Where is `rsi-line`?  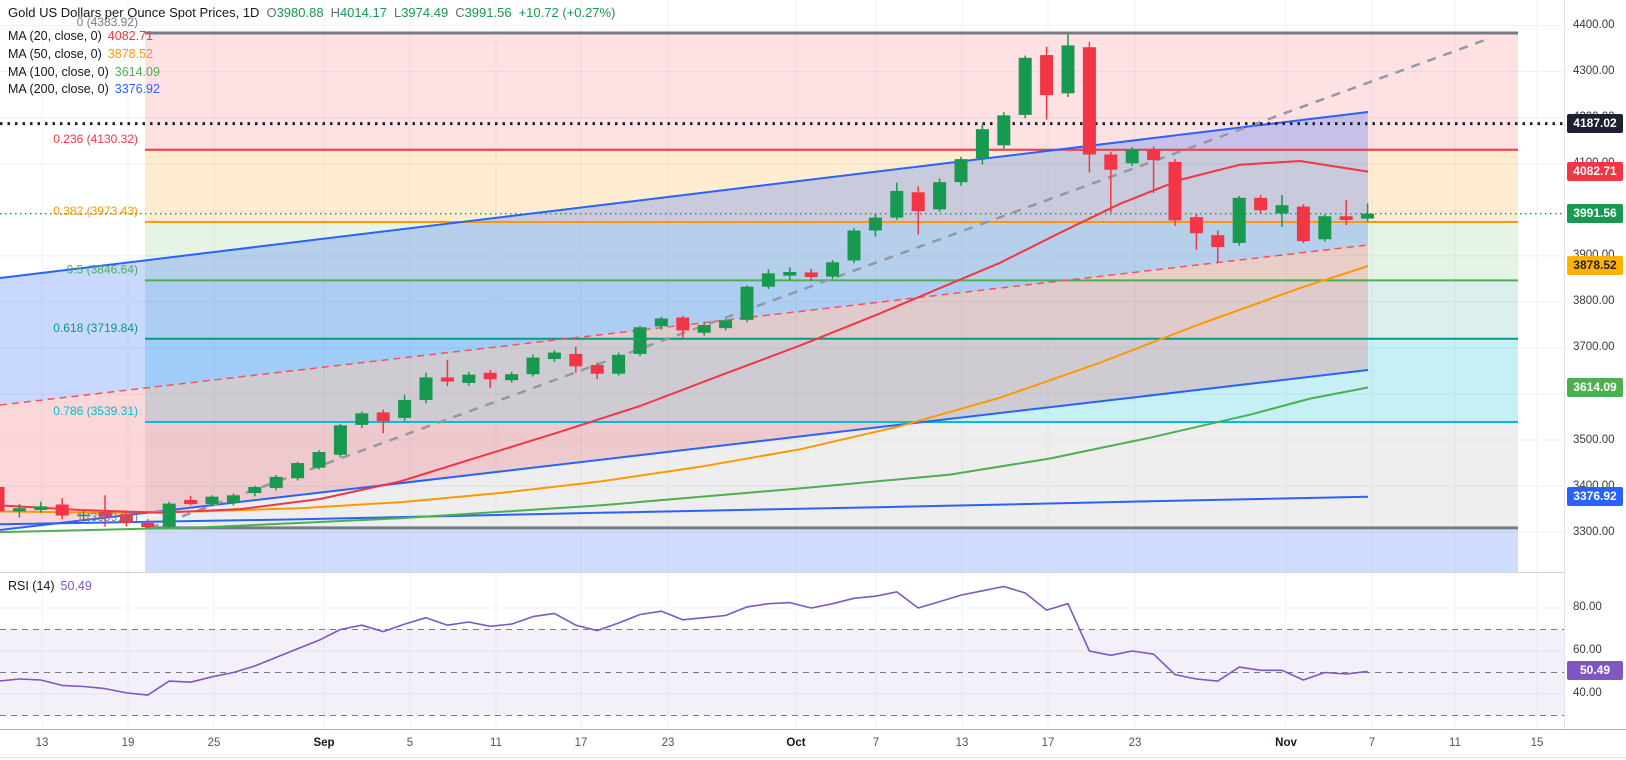 rsi-line is located at coordinates (684, 640).